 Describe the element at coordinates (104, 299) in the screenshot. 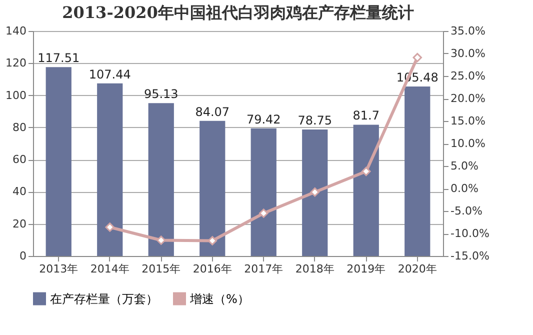

I see `legend-label: 在产存栏量（万套）` at that location.